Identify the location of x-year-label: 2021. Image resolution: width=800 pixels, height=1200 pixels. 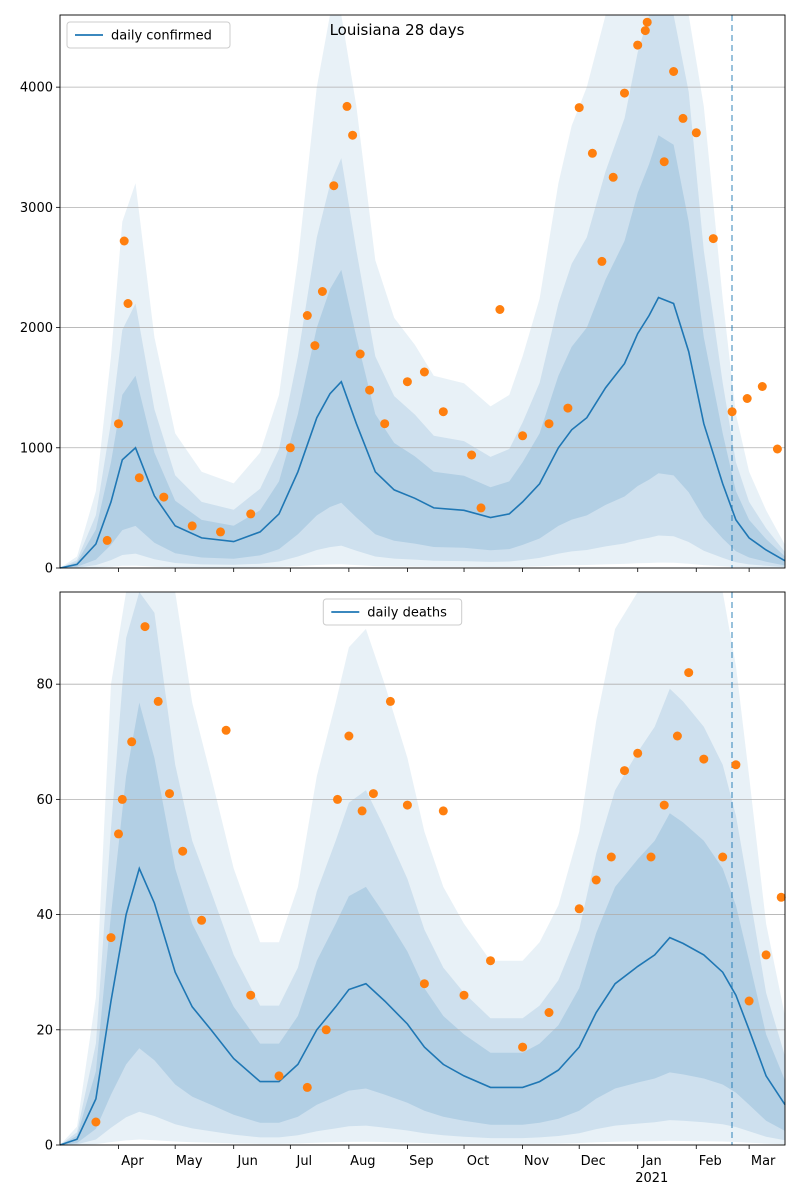
(651, 1178).